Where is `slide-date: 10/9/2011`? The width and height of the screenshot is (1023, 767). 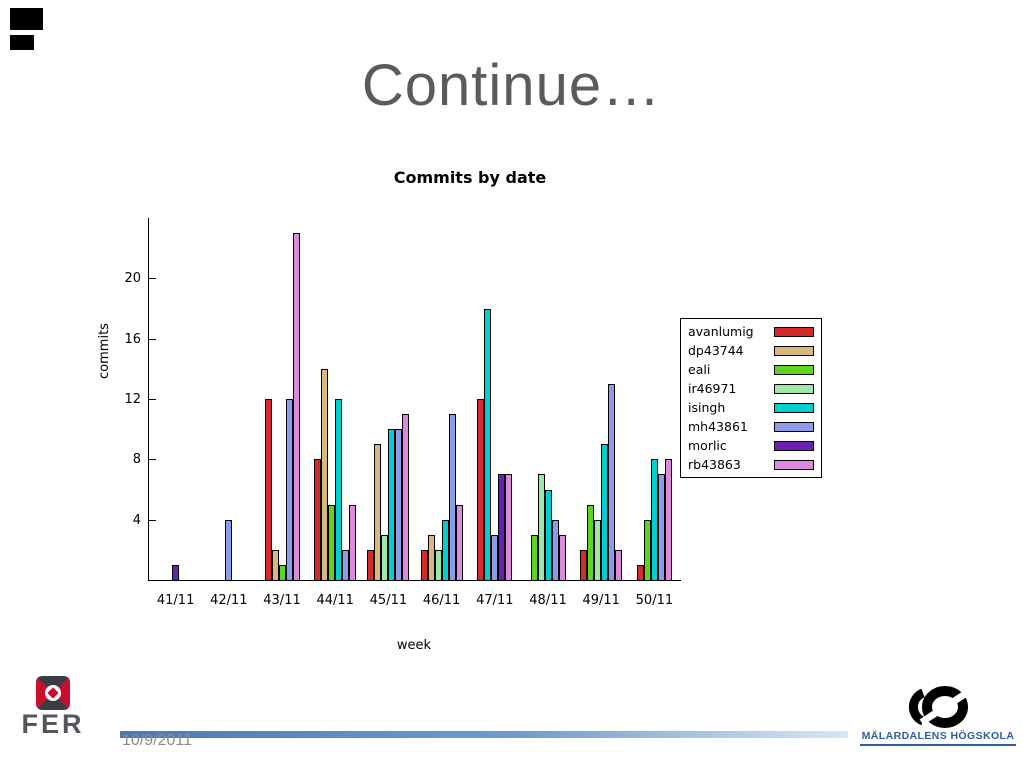
slide-date: 10/9/2011 is located at coordinates (157, 740).